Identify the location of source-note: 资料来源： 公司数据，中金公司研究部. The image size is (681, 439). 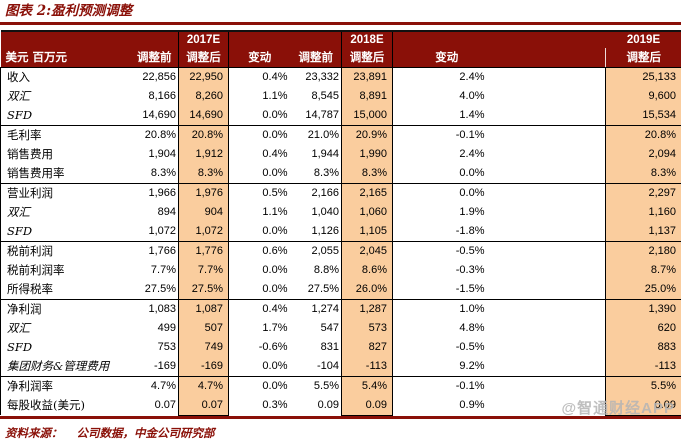
(340, 432).